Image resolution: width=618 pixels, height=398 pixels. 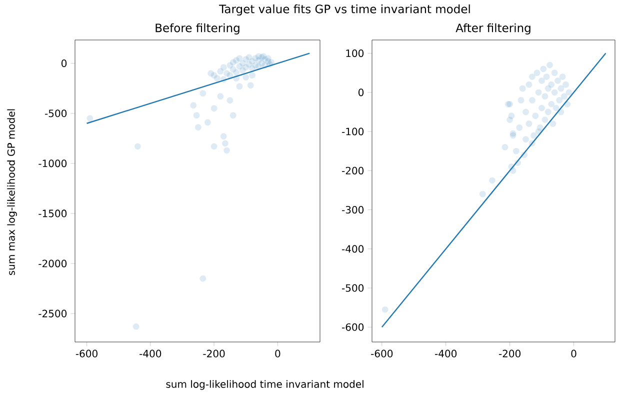 What do you see at coordinates (493, 28) in the screenshot?
I see `chart-title: After filtering` at bounding box center [493, 28].